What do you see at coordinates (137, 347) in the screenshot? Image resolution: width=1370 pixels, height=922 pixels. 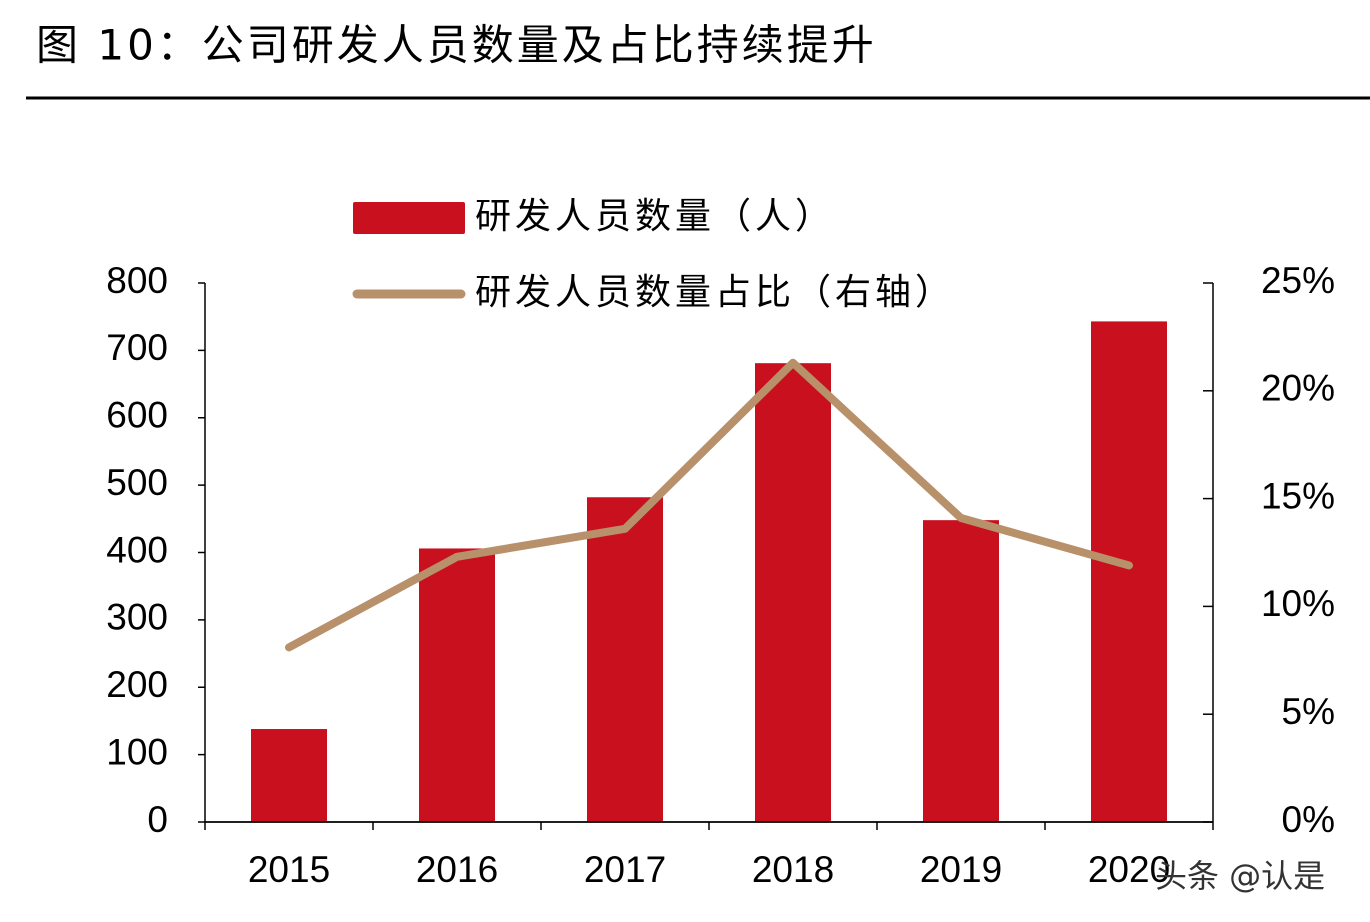 I see `y-tick-label: 700` at bounding box center [137, 347].